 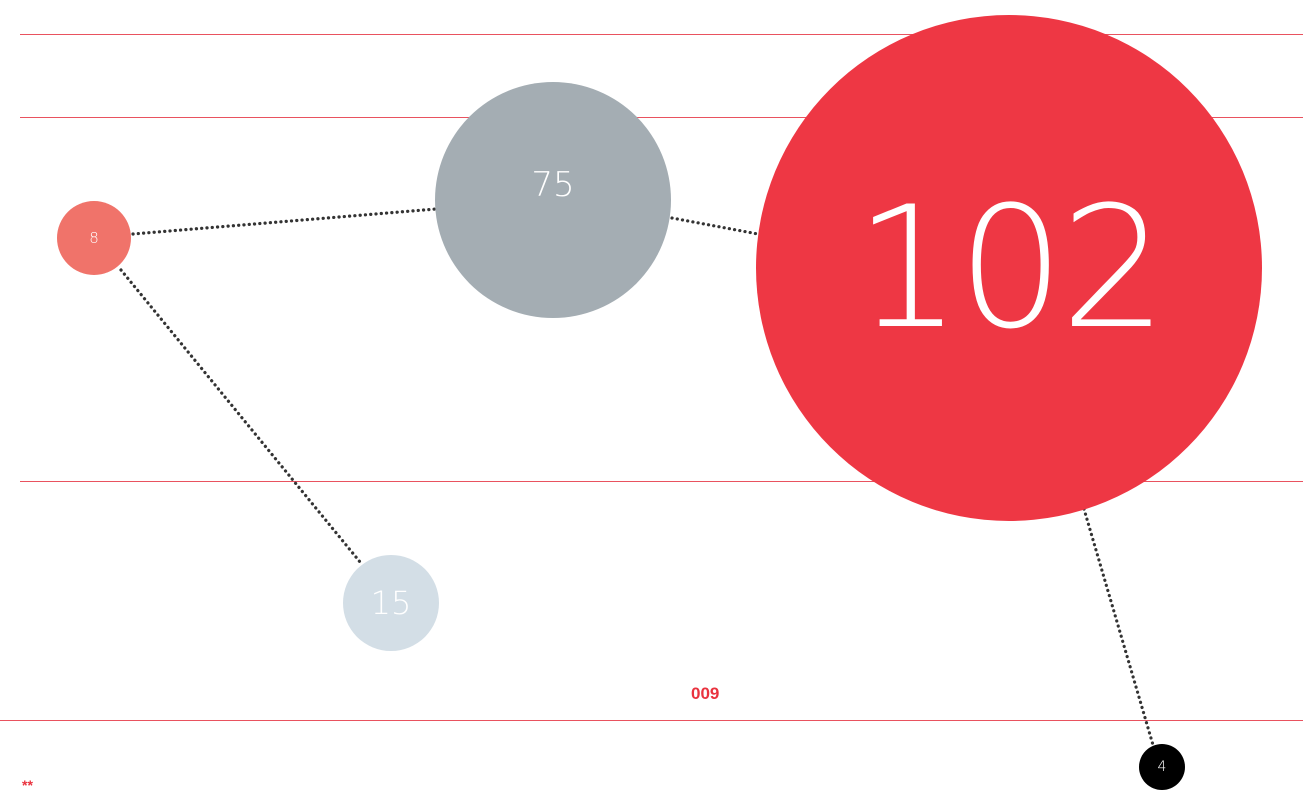 What do you see at coordinates (661, 34) in the screenshot?
I see `rule-line-top` at bounding box center [661, 34].